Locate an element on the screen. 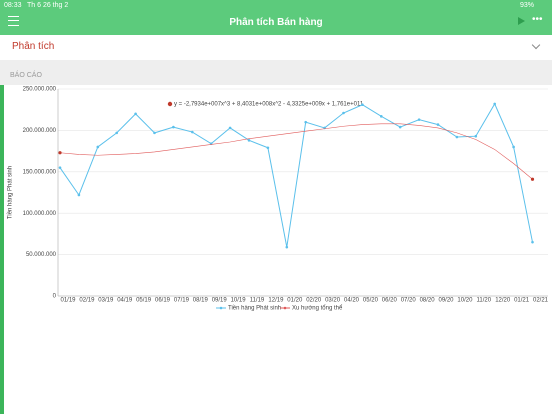 This screenshot has height=414, width=552. x-tick-label: 09/19 is located at coordinates (220, 301).